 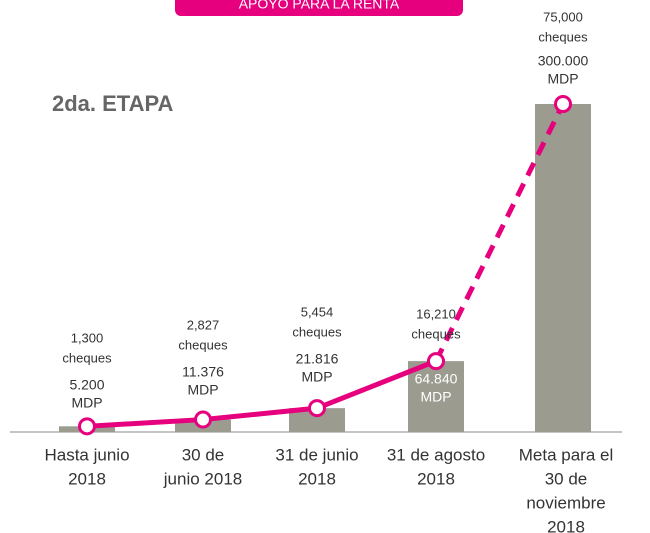 I want to click on x-tick-label: Hasta junio, so click(x=86, y=454).